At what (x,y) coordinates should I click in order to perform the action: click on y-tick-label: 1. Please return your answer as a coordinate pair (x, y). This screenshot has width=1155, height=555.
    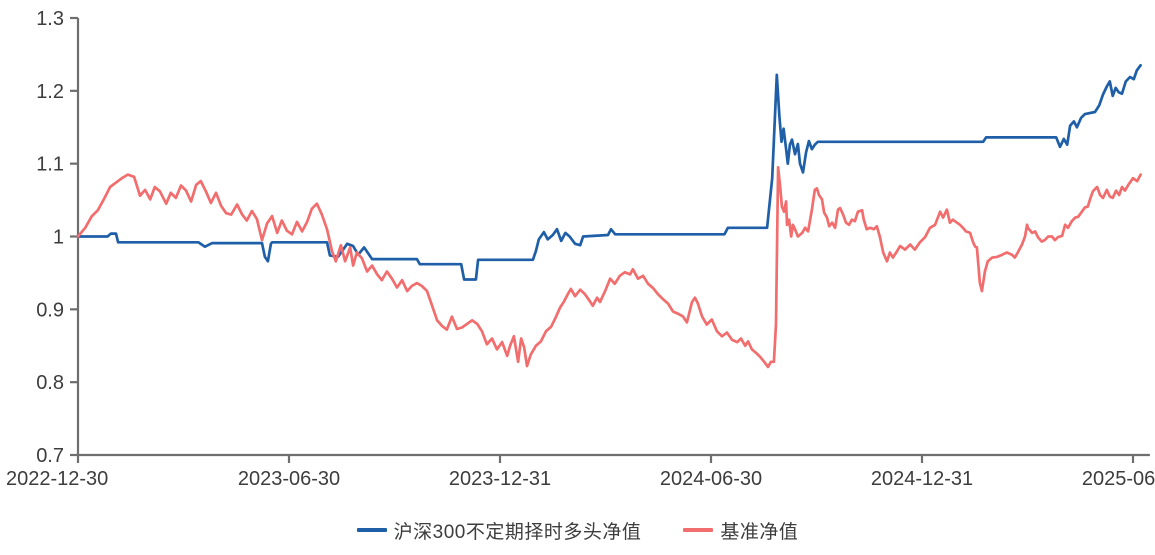
    Looking at the image, I should click on (58, 238).